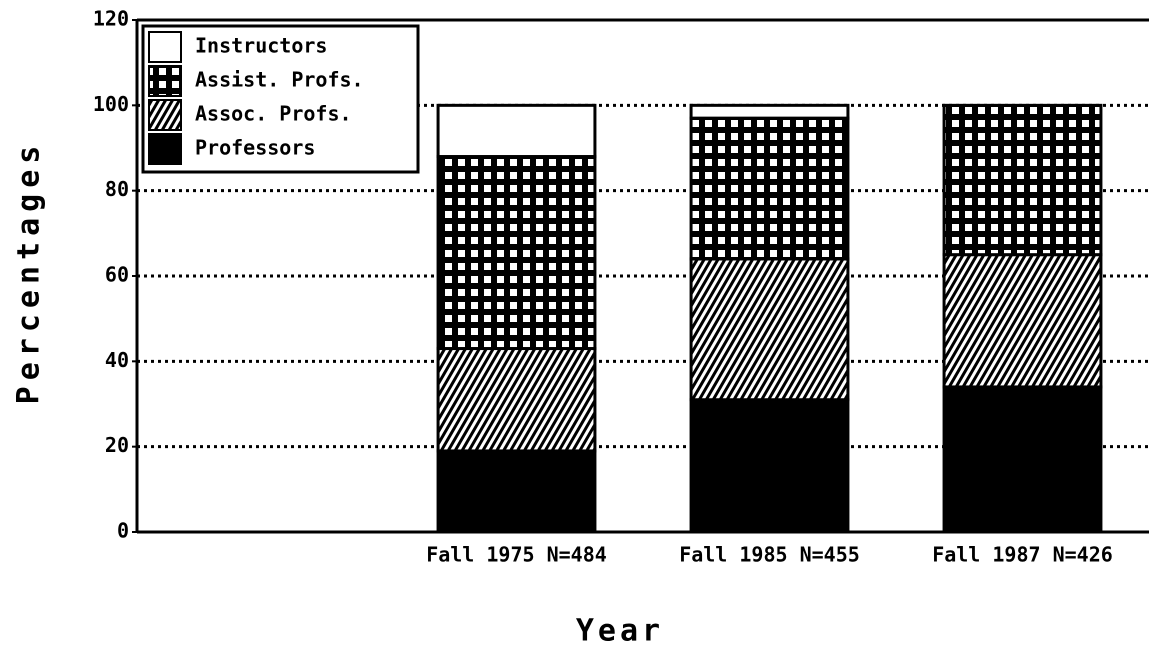  What do you see at coordinates (117, 189) in the screenshot?
I see `y-tick-label: 80` at bounding box center [117, 189].